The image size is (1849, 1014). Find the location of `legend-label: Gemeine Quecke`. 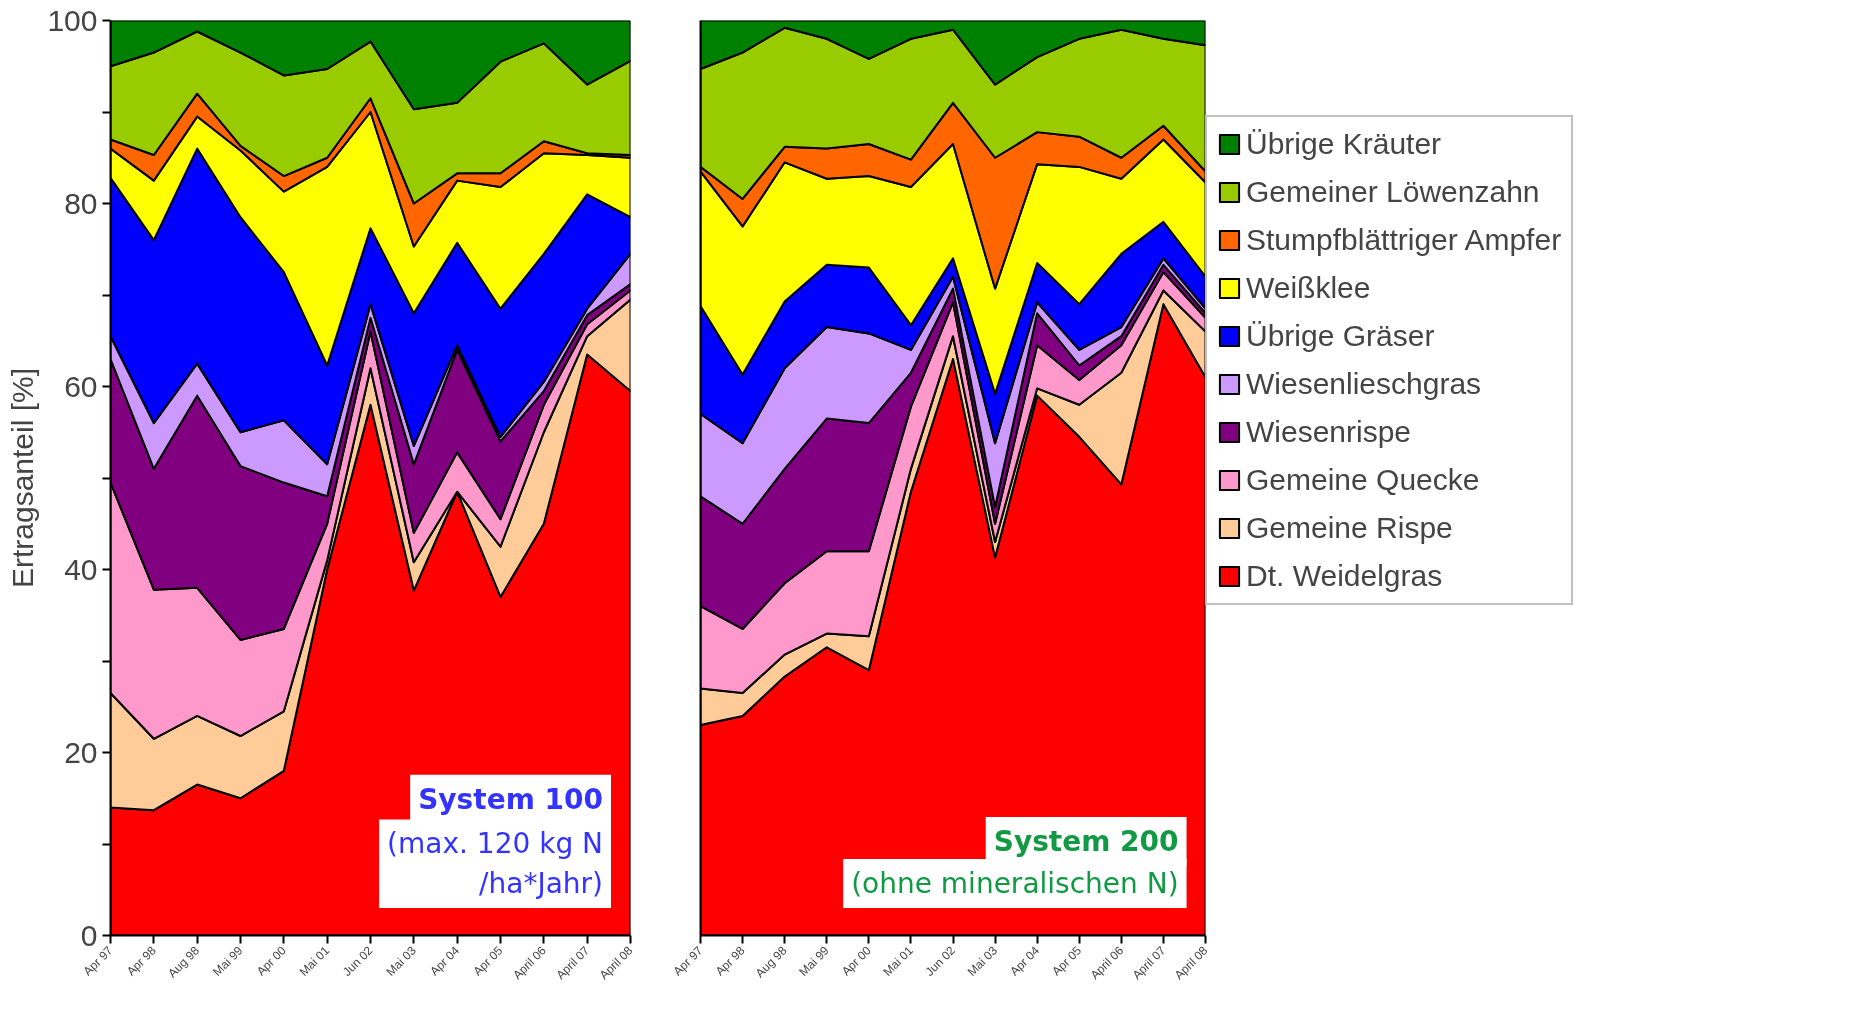

legend-label: Gemeine Quecke is located at coordinates (1363, 480).